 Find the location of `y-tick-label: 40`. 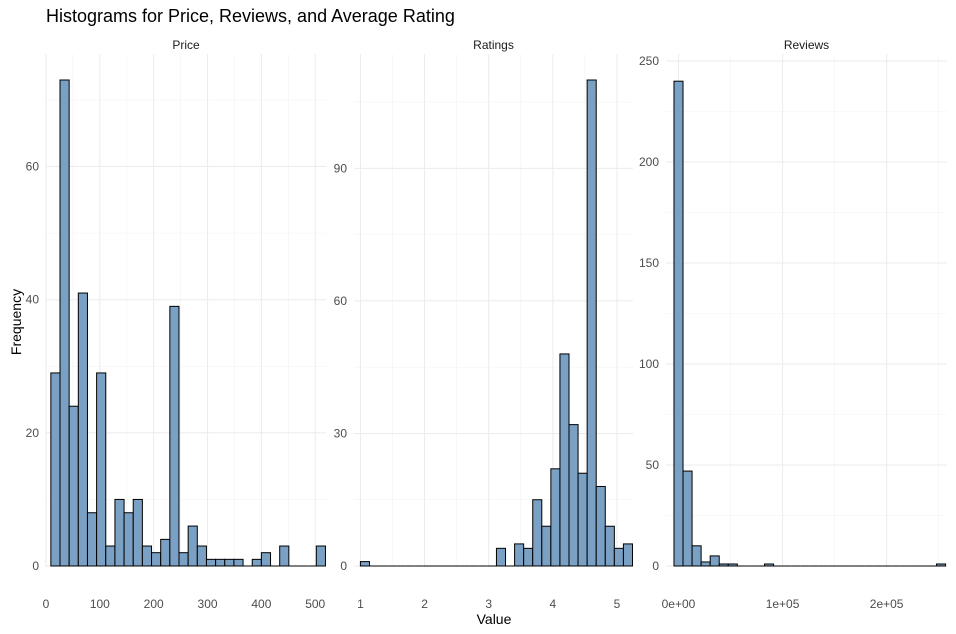

y-tick-label: 40 is located at coordinates (33, 300).